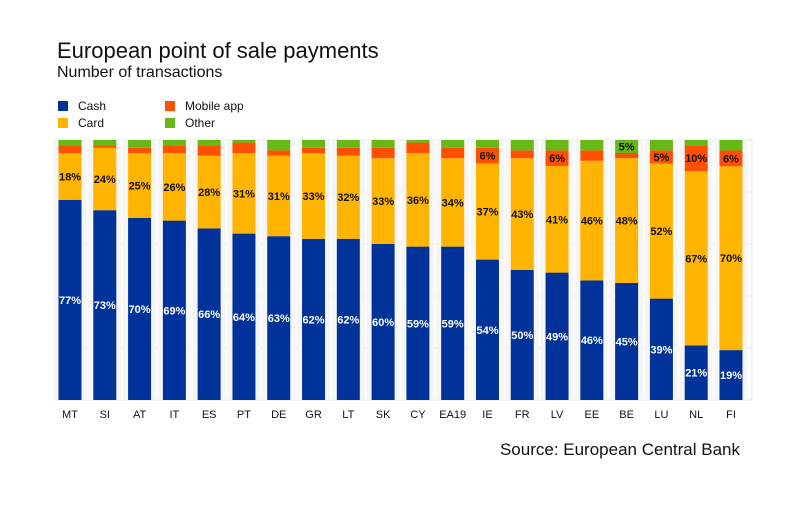 This screenshot has height=524, width=810. Describe the element at coordinates (140, 415) in the screenshot. I see `x-tick-label: AT` at that location.